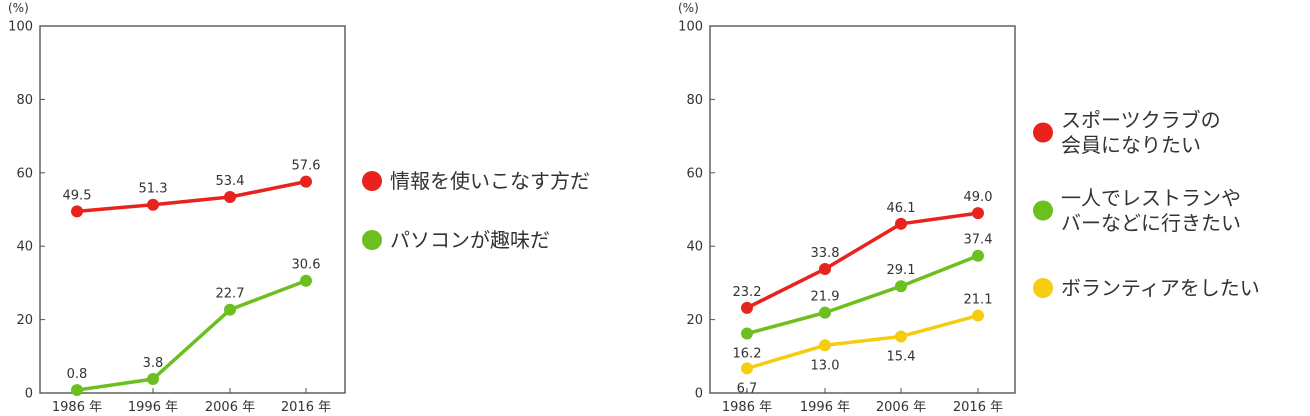 The image size is (1310, 416). What do you see at coordinates (825, 297) in the screenshot?
I see `data-label: 21.9` at bounding box center [825, 297].